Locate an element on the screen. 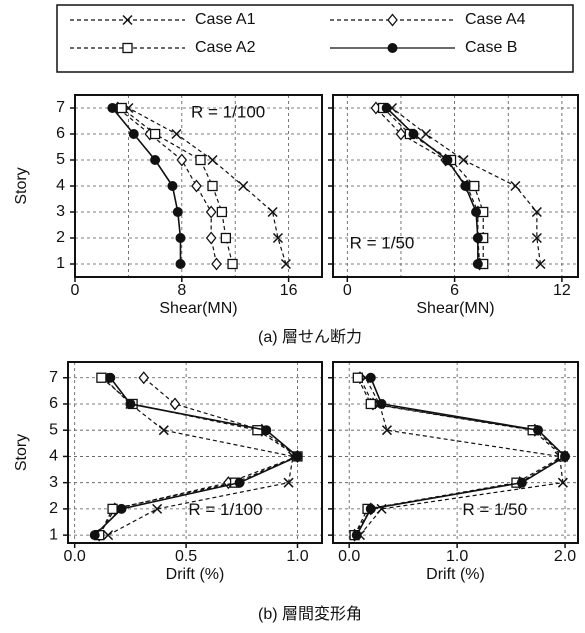 The image size is (585, 633). x-tick-label: 2.0 is located at coordinates (565, 556).